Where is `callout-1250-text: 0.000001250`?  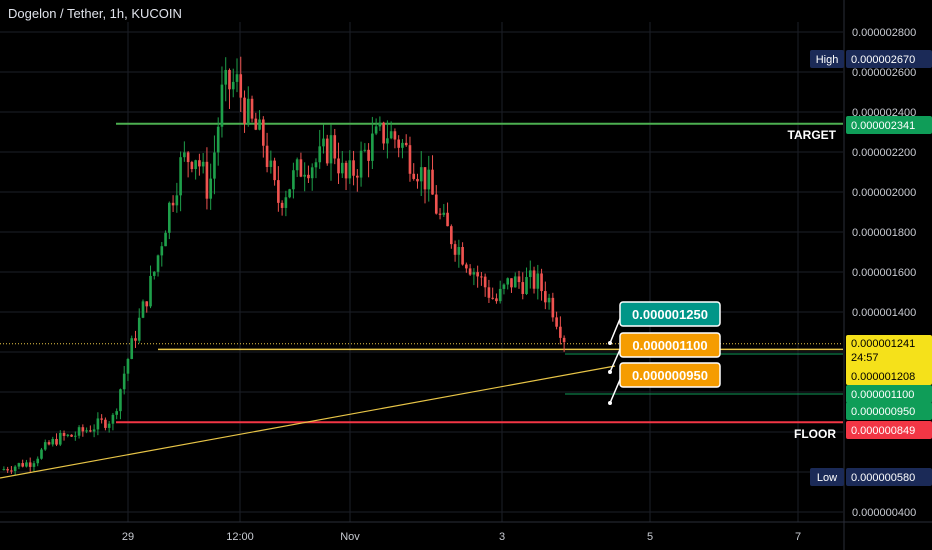 callout-1250-text: 0.000001250 is located at coordinates (670, 314).